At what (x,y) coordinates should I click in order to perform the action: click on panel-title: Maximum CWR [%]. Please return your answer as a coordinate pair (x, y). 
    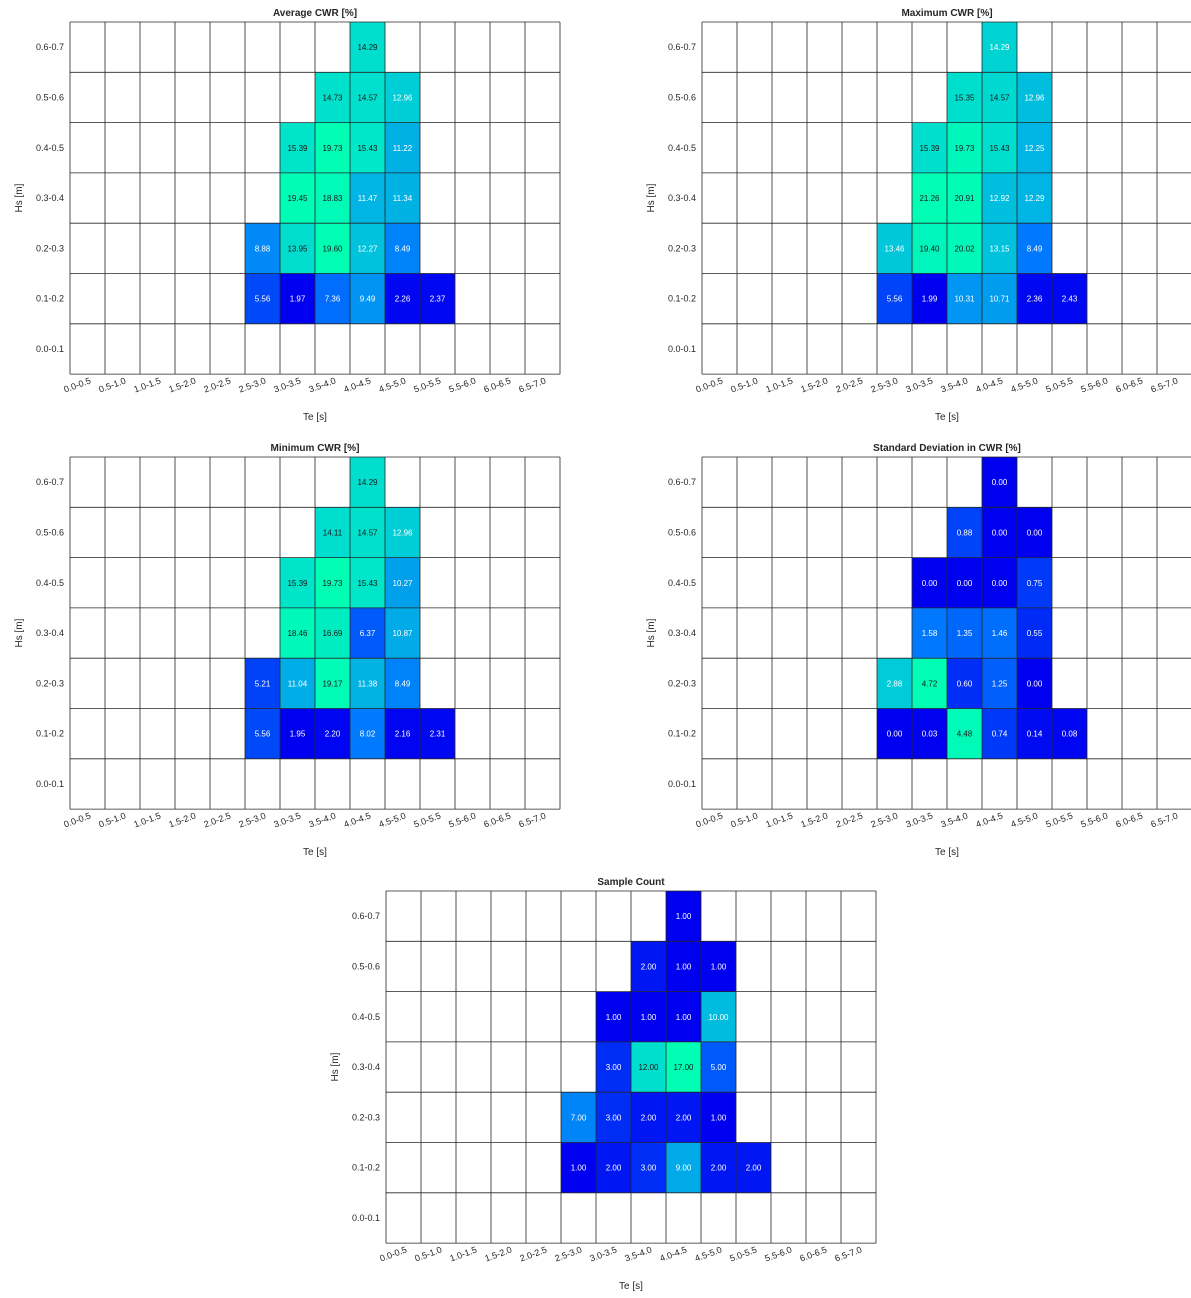
    Looking at the image, I should click on (946, 13).